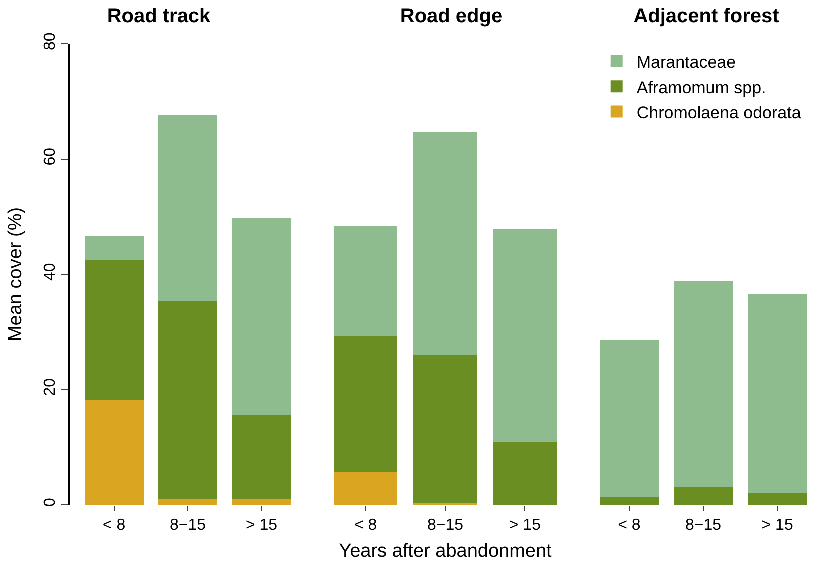 The image size is (828, 573). What do you see at coordinates (159, 17) in the screenshot?
I see `chart-title: Road track` at bounding box center [159, 17].